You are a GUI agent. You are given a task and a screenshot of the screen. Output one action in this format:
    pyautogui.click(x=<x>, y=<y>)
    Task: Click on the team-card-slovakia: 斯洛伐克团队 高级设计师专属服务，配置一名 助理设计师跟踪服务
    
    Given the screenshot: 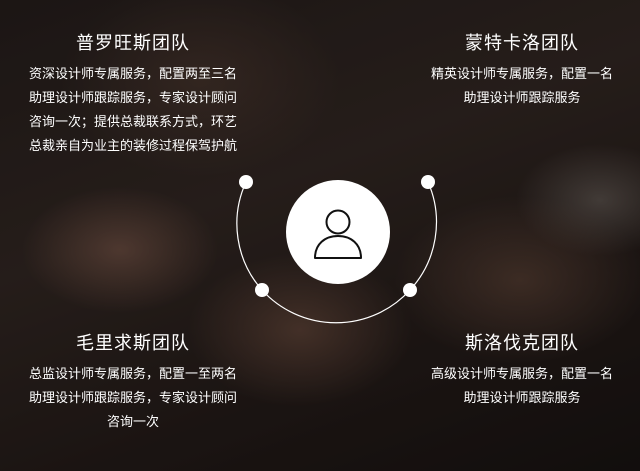 What is the action you would take?
    pyautogui.click(x=522, y=370)
    